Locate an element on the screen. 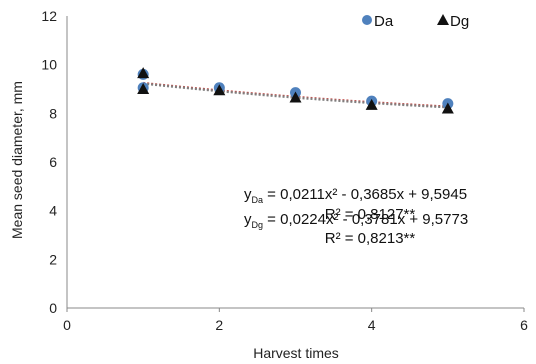 The width and height of the screenshot is (536, 364). x-tick-label: 2 is located at coordinates (219, 325).